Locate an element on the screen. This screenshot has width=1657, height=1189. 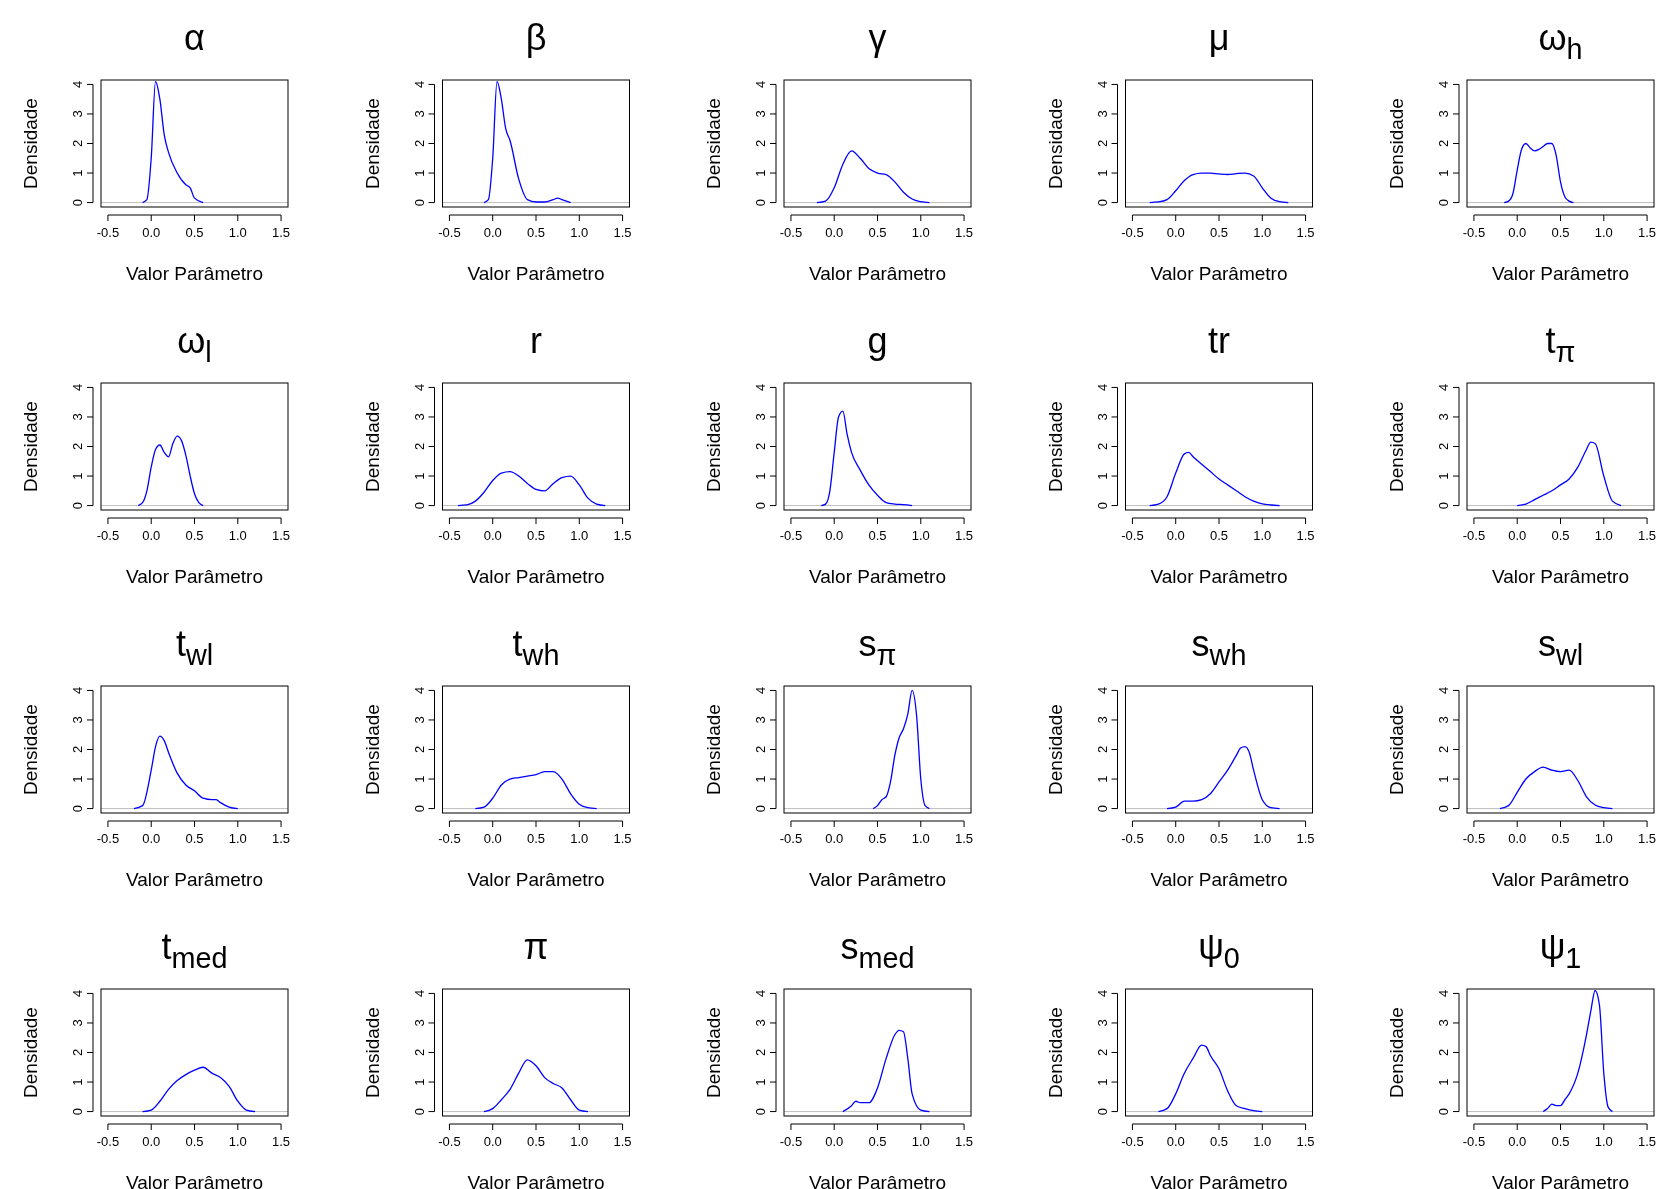
chart-title: ω$_{h}$ is located at coordinates (1560, 41).